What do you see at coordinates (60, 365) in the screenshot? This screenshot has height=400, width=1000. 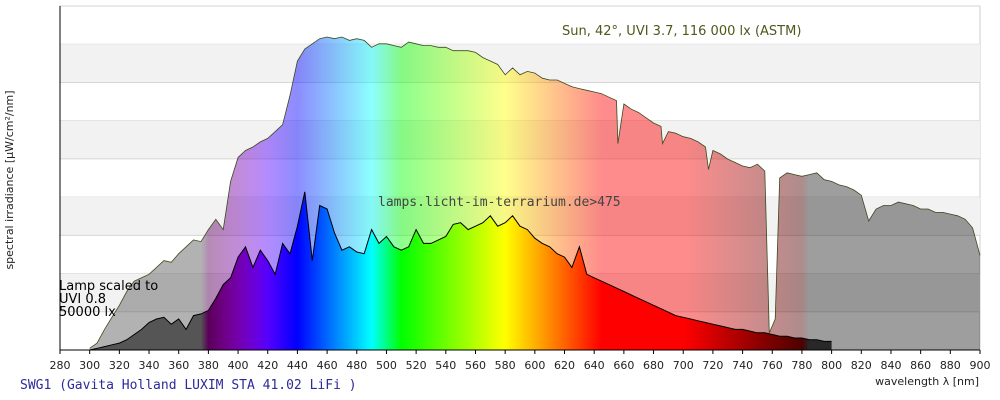 I see `x-tick-label: 280` at bounding box center [60, 365].